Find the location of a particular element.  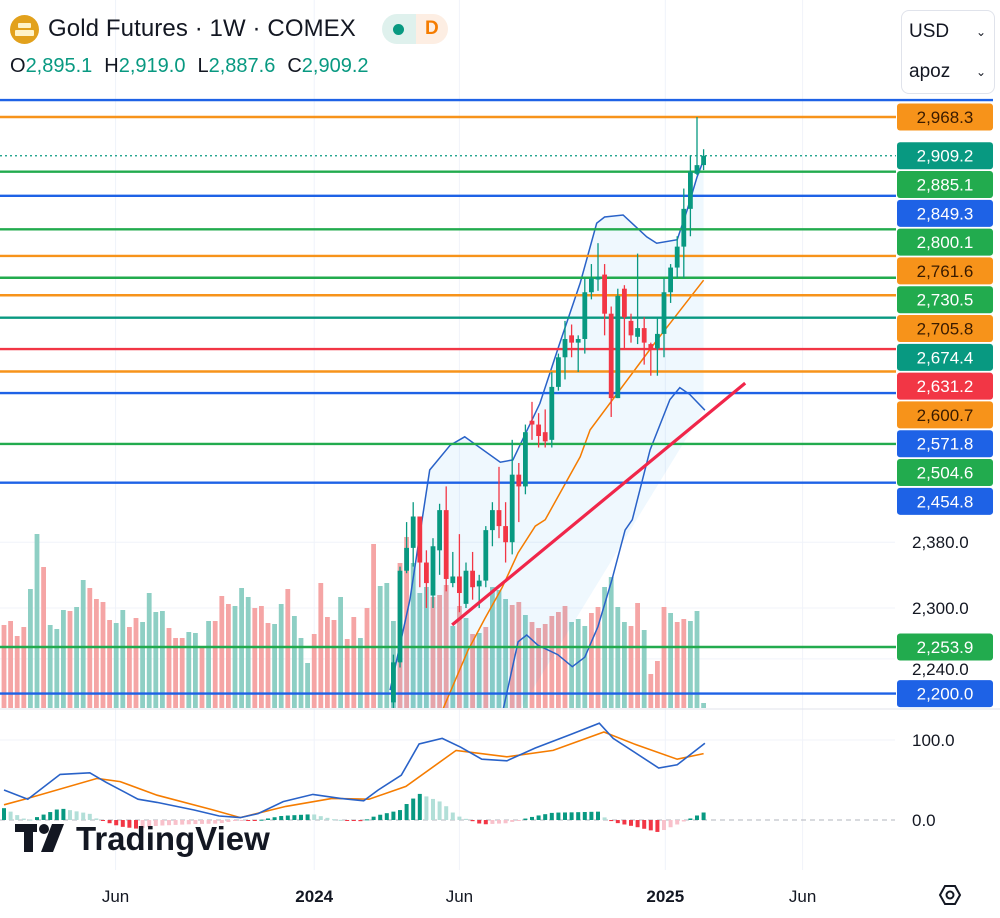

market-status-pill: D is located at coordinates (414, 29).